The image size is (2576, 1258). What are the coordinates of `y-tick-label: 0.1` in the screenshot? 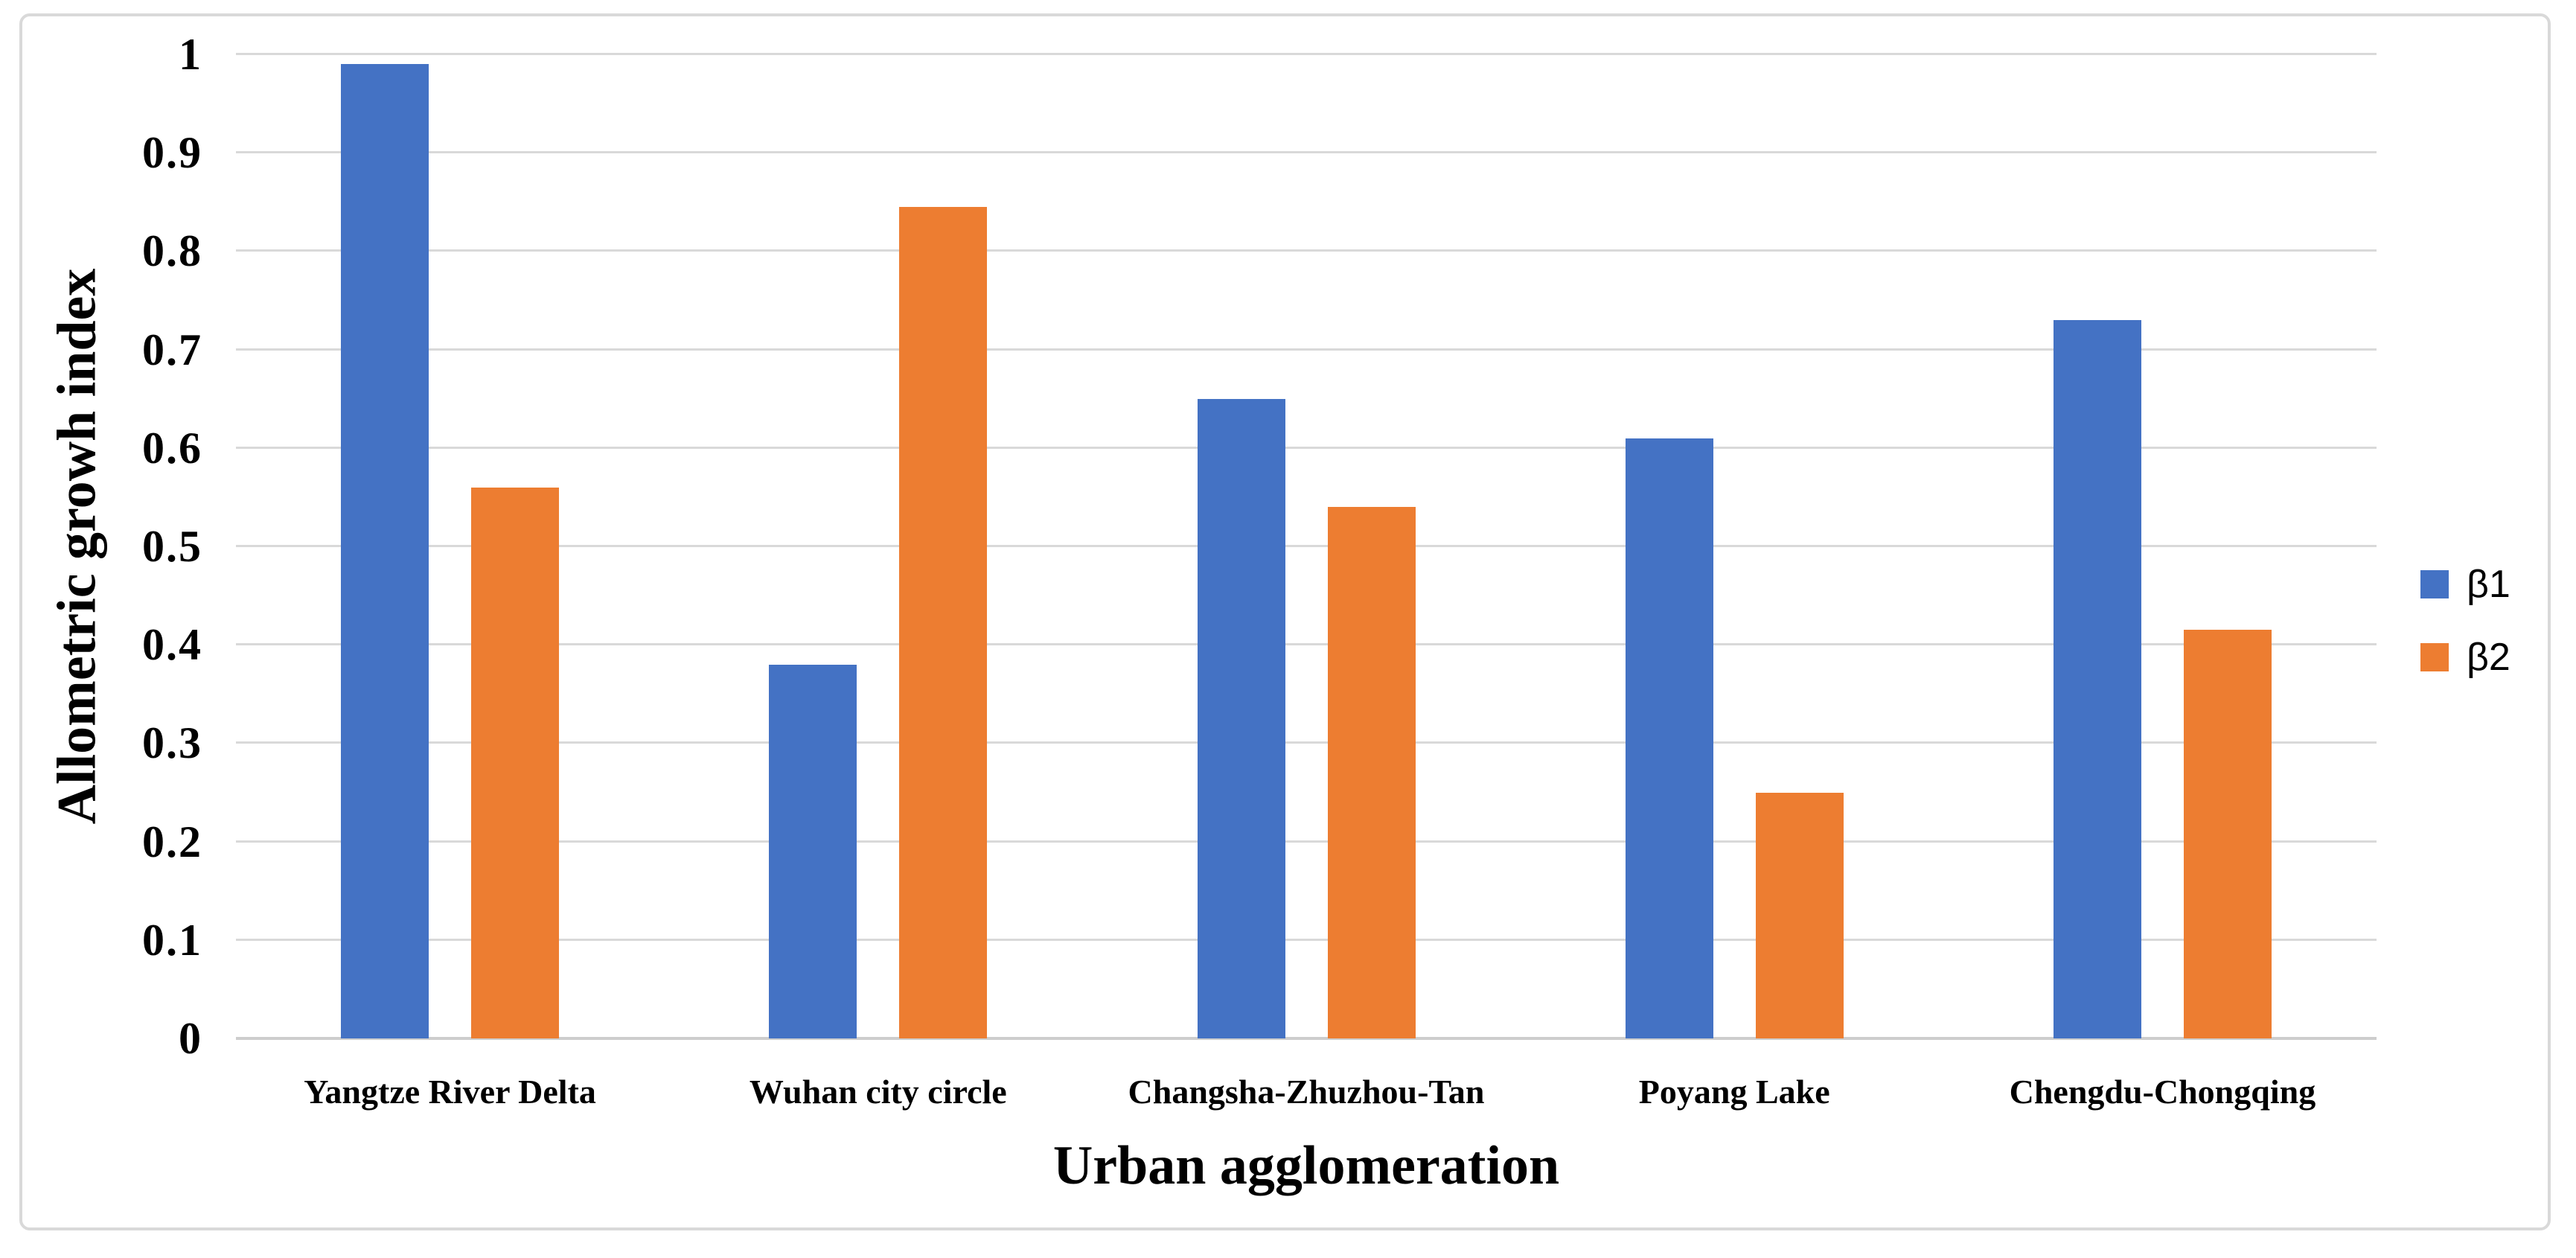 It's located at (172, 940).